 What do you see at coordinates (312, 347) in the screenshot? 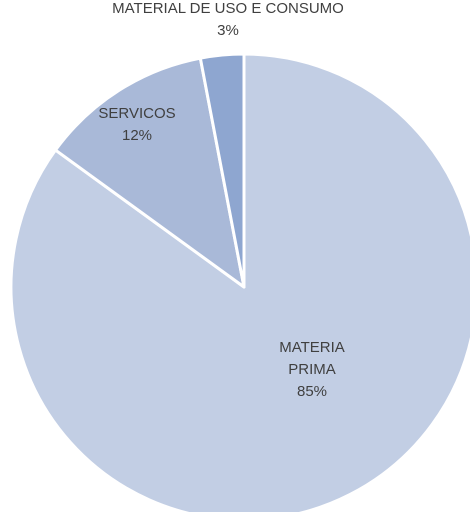
I see `pie-category-label: MATERIA` at bounding box center [312, 347].